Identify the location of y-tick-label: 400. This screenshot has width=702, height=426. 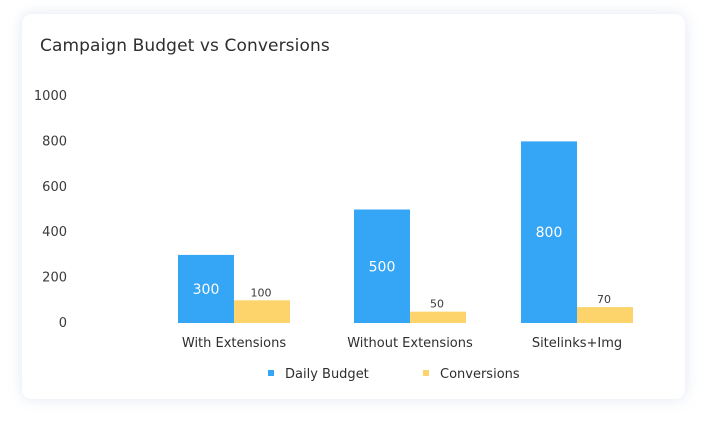
(54, 232).